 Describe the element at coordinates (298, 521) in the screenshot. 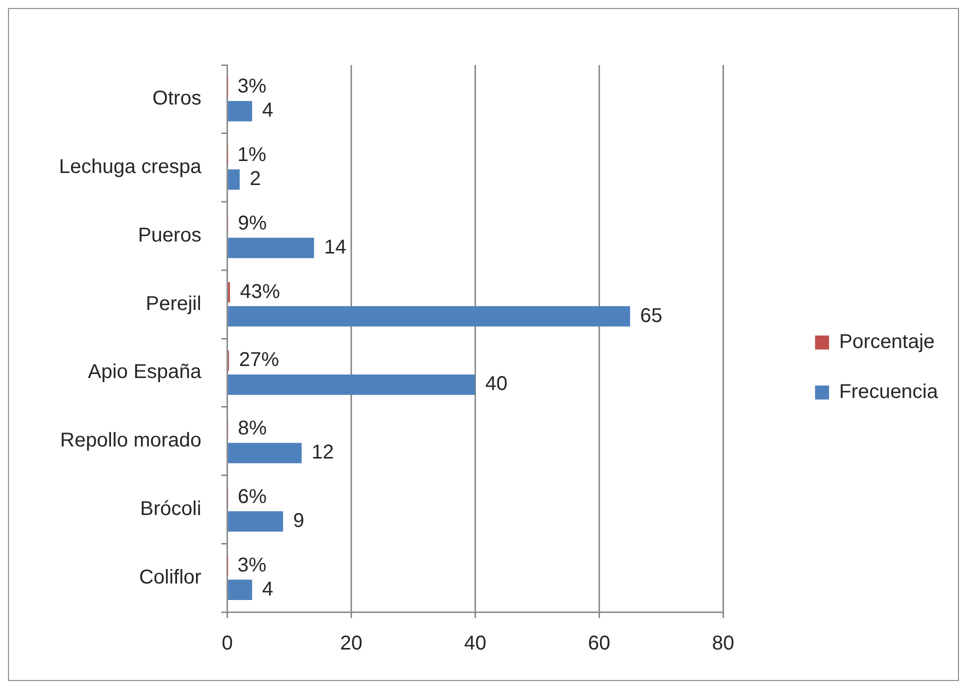

I see `data-label: 9` at that location.